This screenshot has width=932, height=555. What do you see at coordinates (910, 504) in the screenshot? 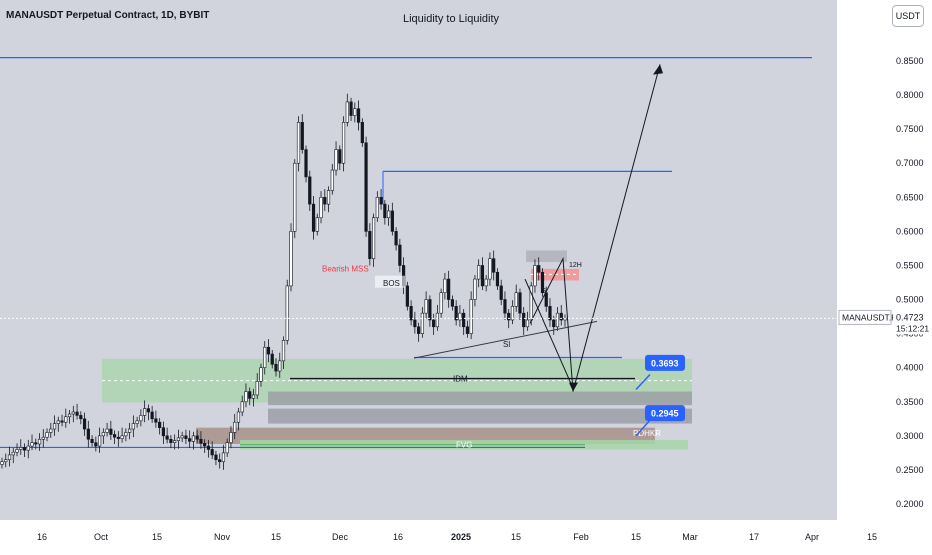
I see `y-tick-label: 0.2000` at bounding box center [910, 504].